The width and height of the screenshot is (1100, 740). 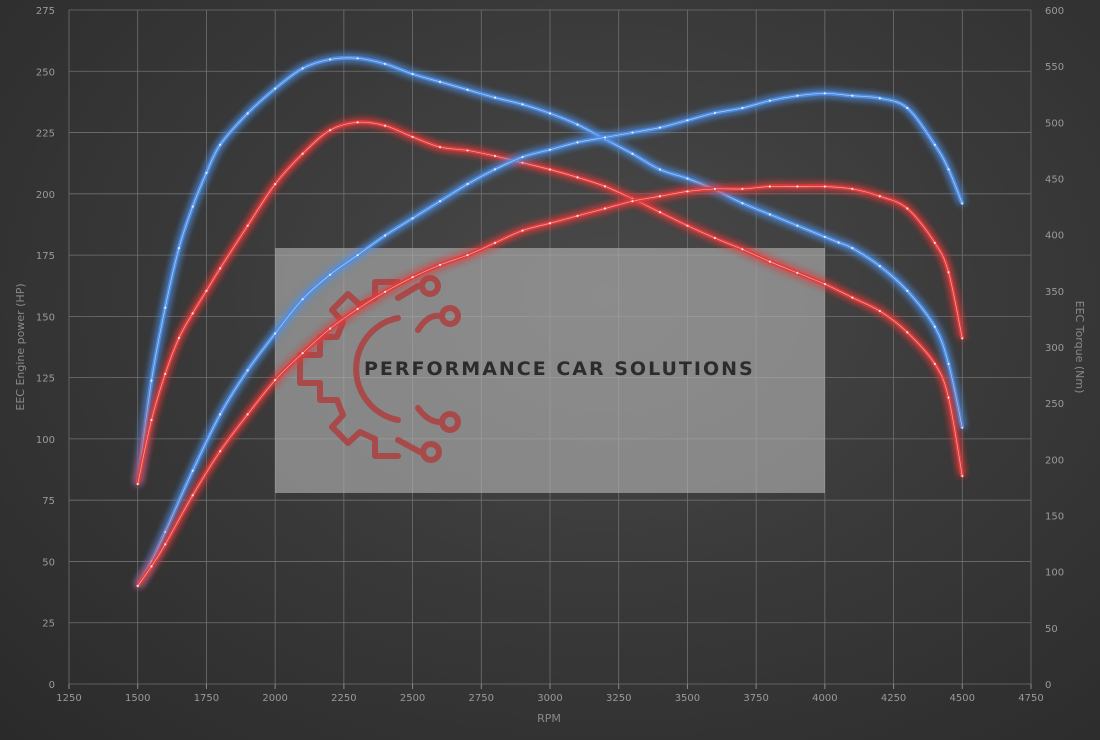 I want to click on x-tick-label: 2750, so click(x=481, y=698).